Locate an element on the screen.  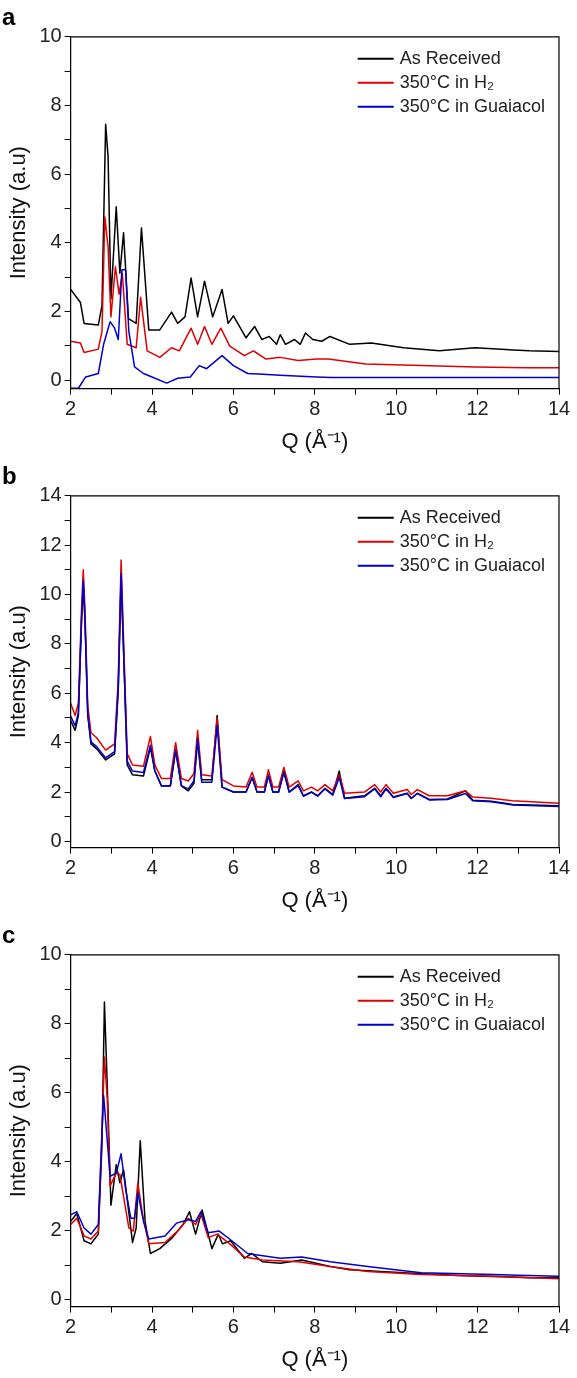
y-tick-label: 12 is located at coordinates (50, 543).